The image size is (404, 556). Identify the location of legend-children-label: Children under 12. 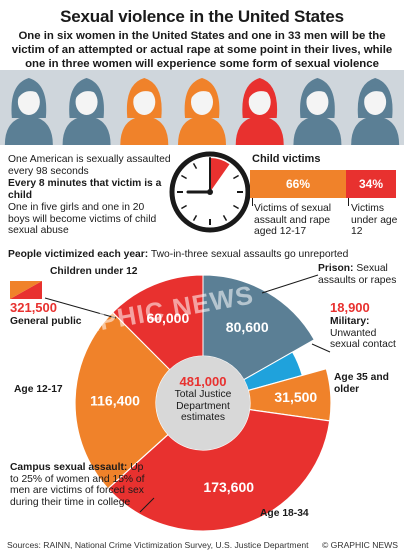
(94, 271).